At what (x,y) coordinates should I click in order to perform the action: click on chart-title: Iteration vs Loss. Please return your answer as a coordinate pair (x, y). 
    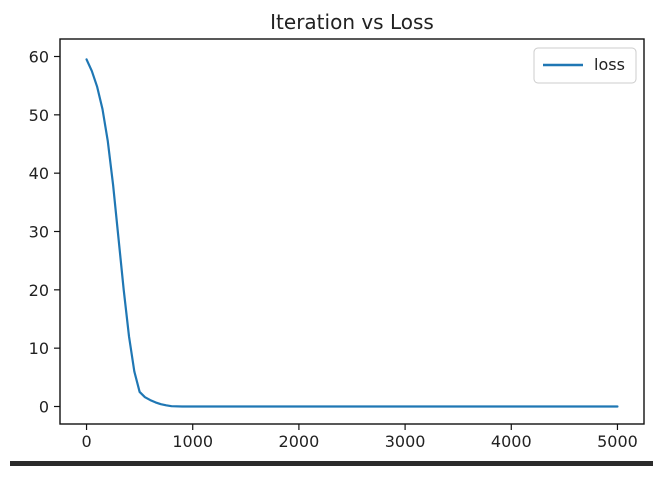
    Looking at the image, I should click on (352, 22).